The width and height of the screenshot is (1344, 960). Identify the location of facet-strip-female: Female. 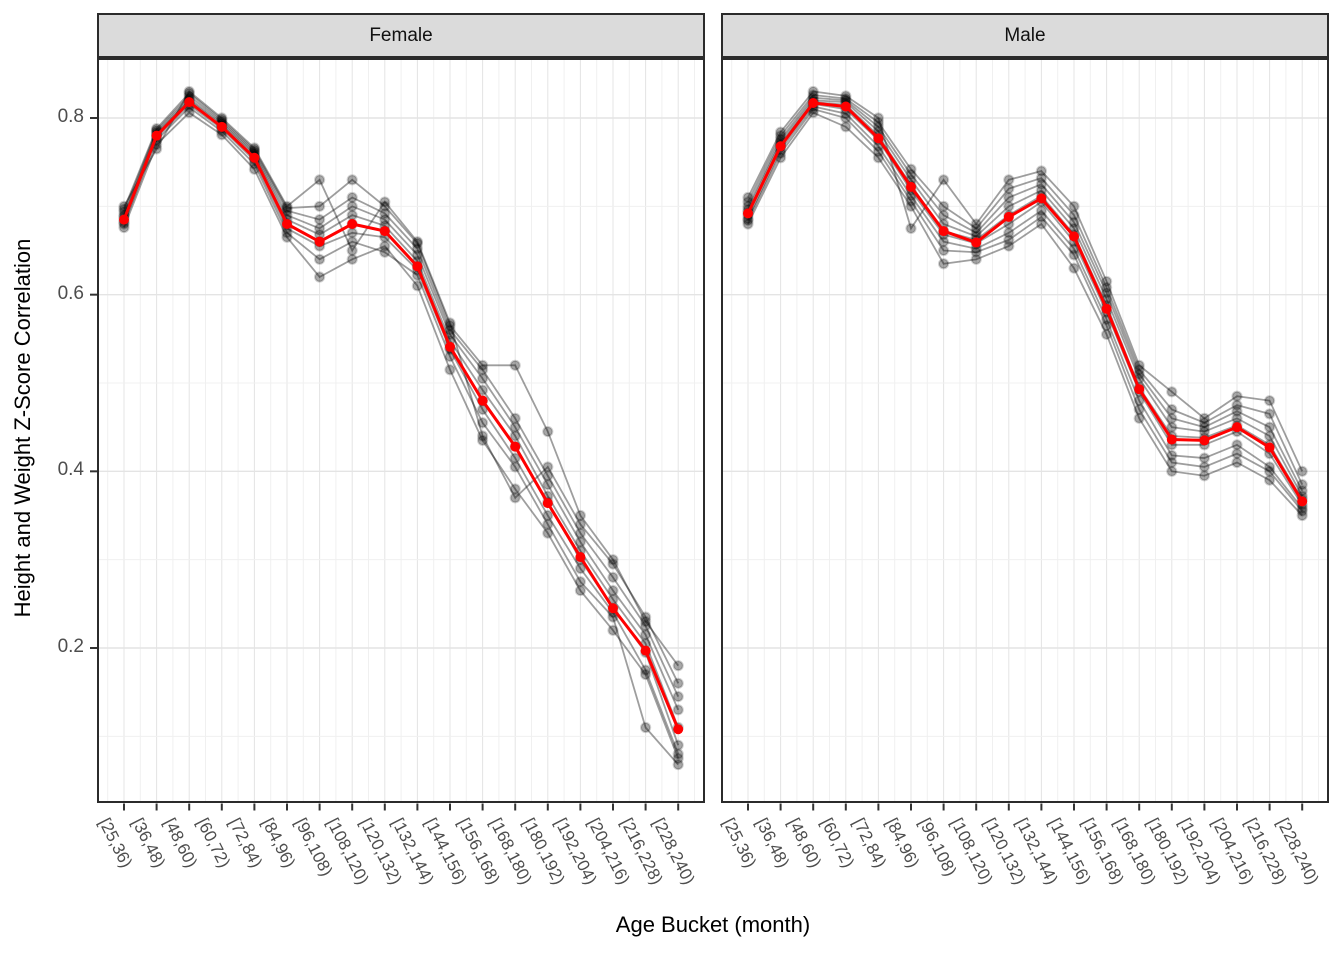
(401, 35).